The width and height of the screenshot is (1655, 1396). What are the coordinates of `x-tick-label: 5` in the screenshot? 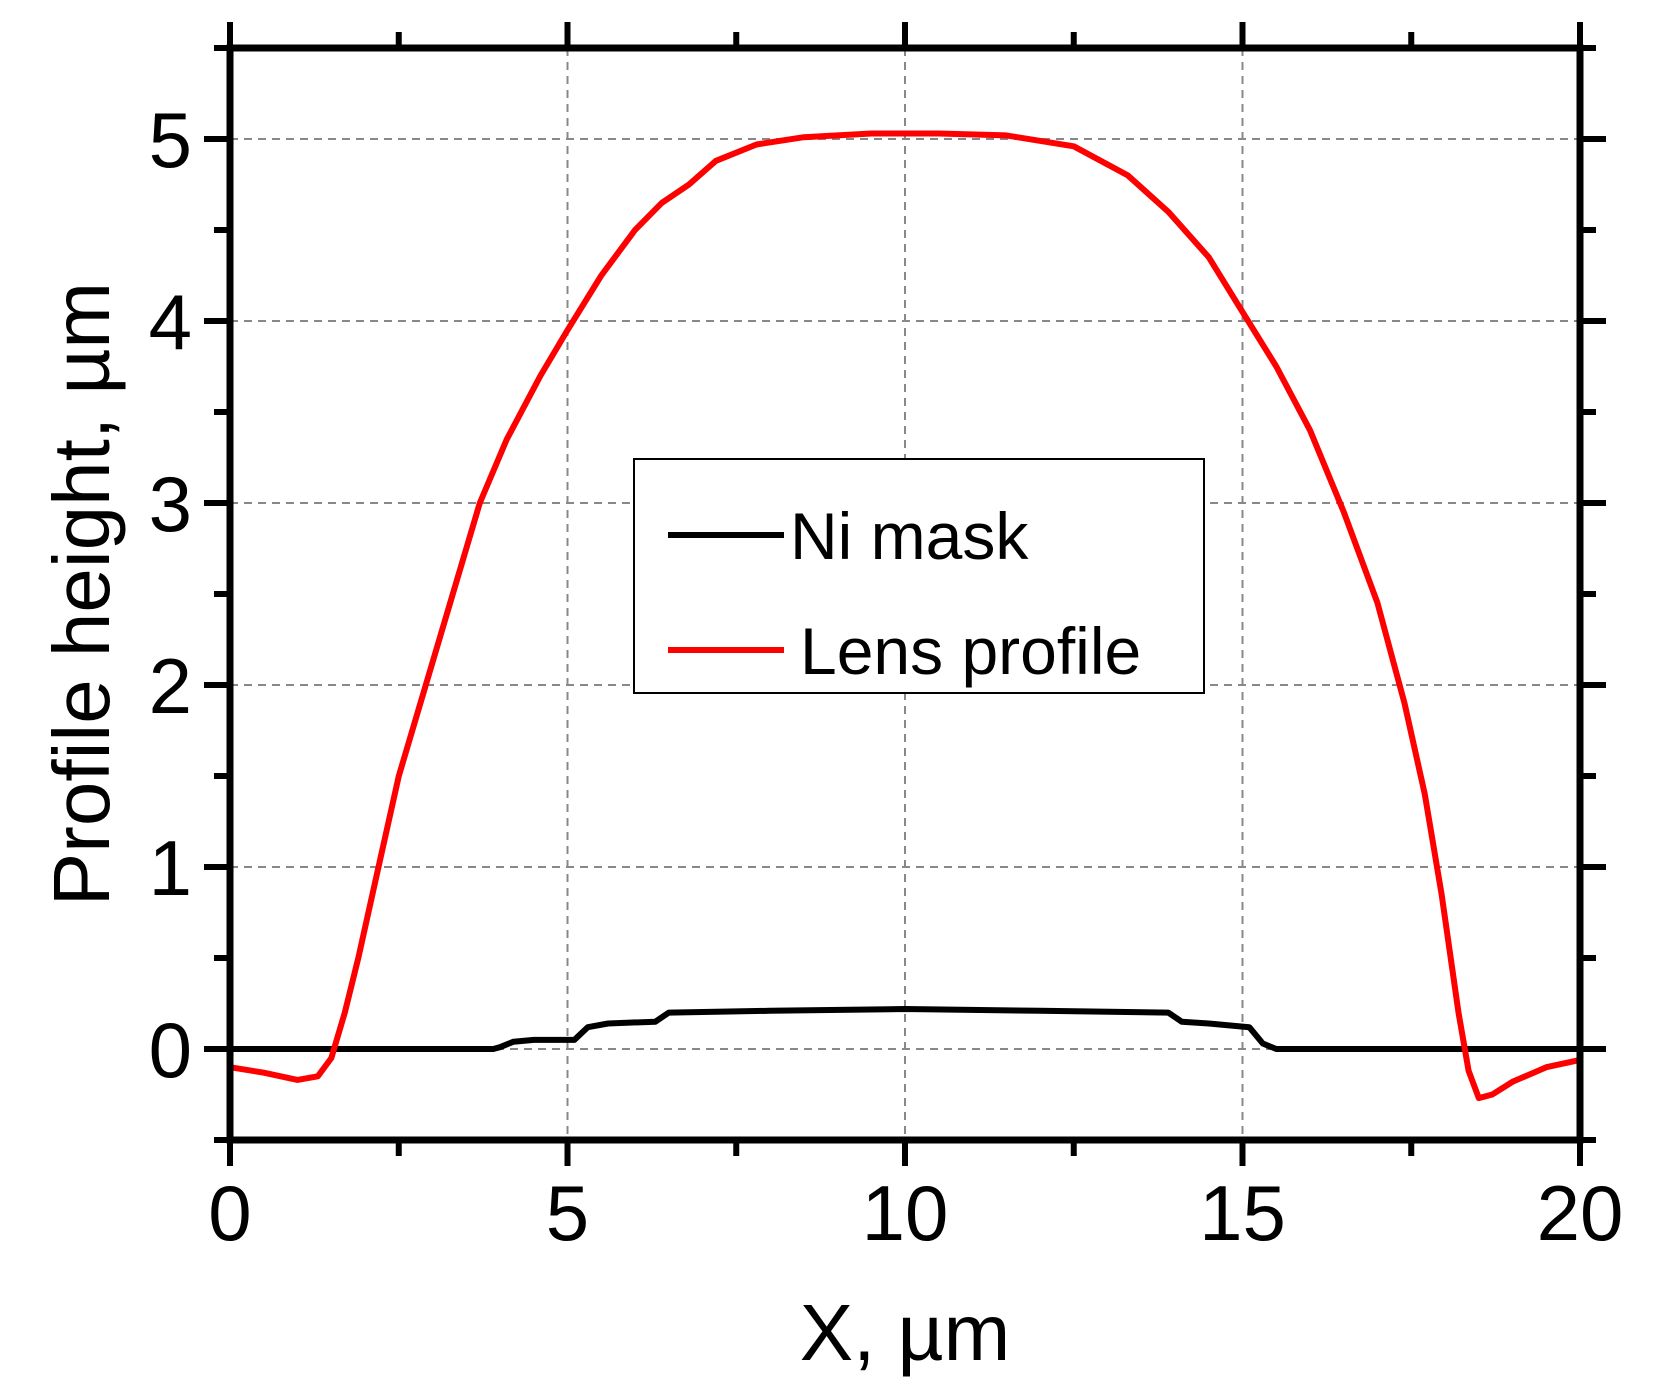 It's located at (567, 1213).